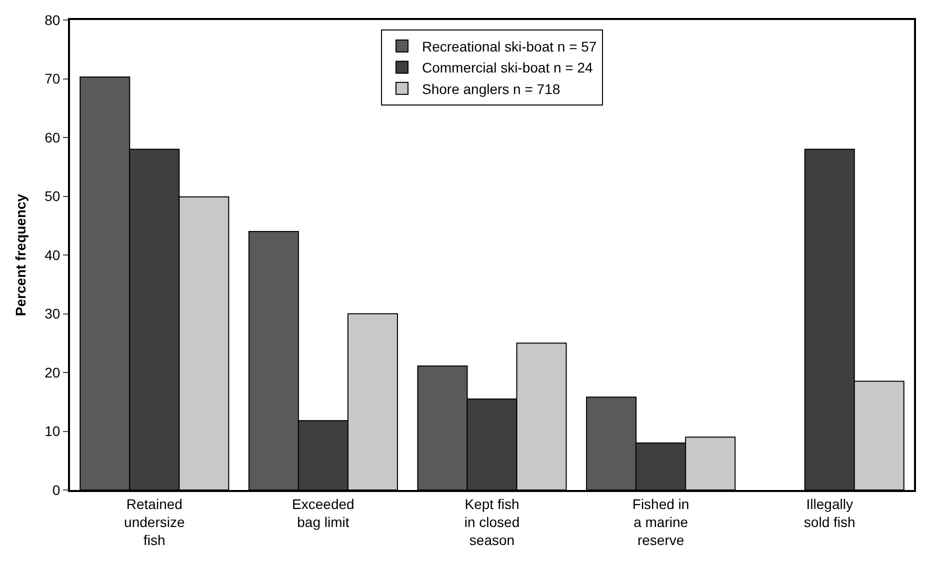 The height and width of the screenshot is (580, 934). Describe the element at coordinates (52, 431) in the screenshot. I see `y-tick-label: 10` at that location.